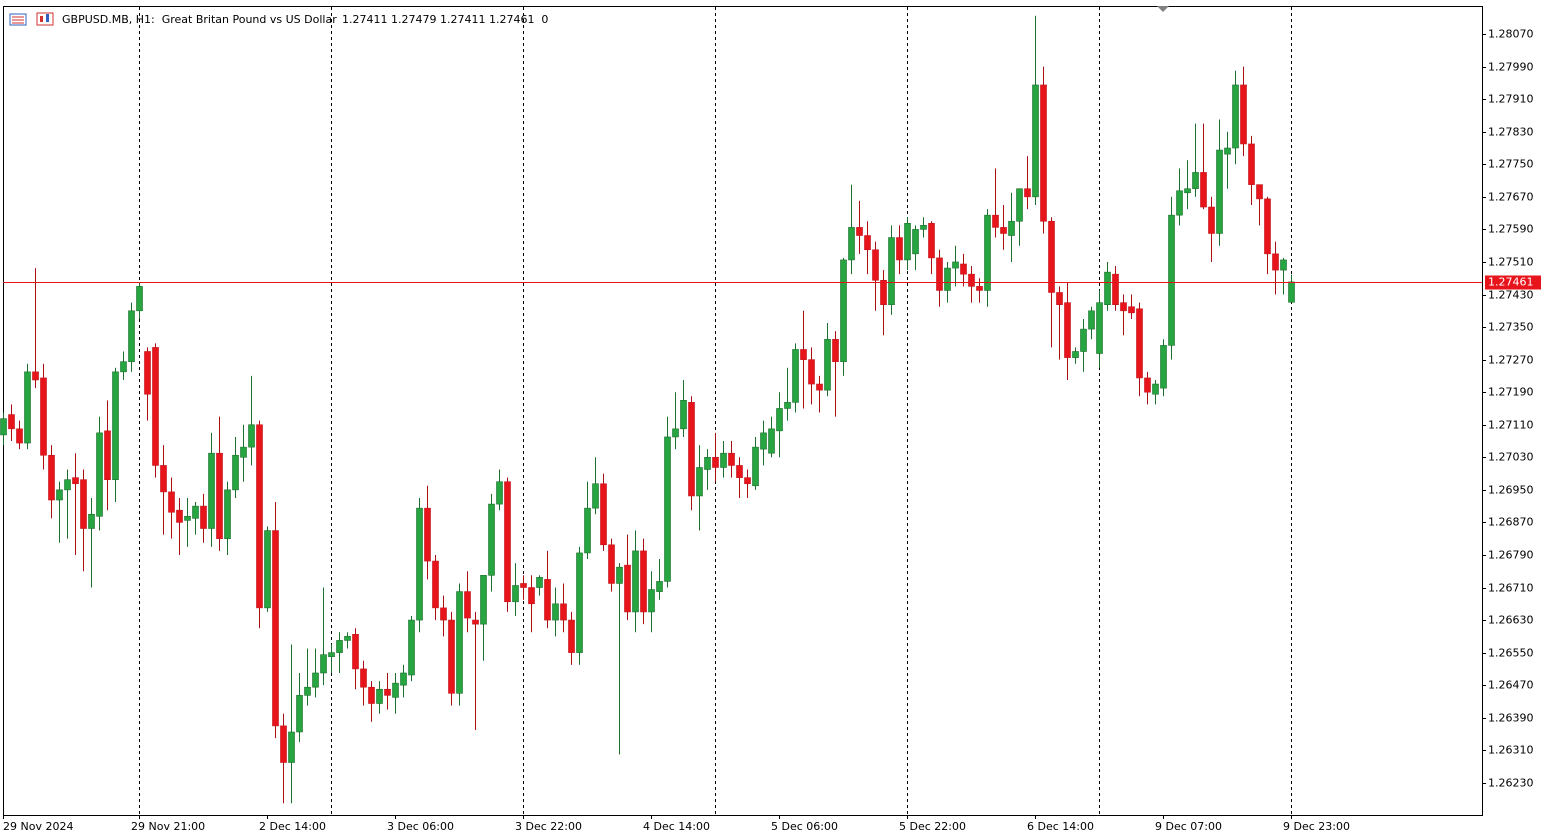 This screenshot has width=1554, height=835. Describe the element at coordinates (168, 826) in the screenshot. I see `x-tick-label: 29 Nov 21:00` at that location.